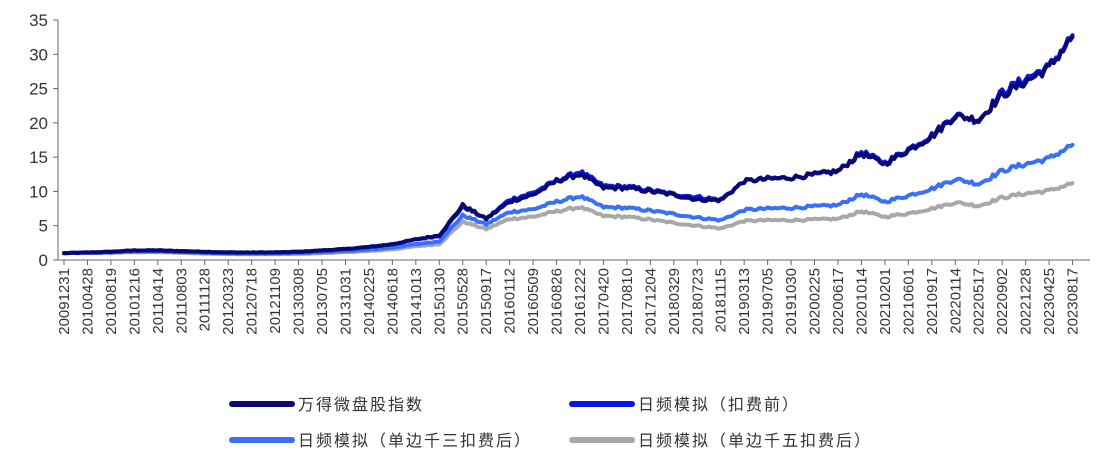 Image resolution: width=1104 pixels, height=462 pixels. What do you see at coordinates (932, 301) in the screenshot?
I see `x-tick-label: 20210917` at bounding box center [932, 301].